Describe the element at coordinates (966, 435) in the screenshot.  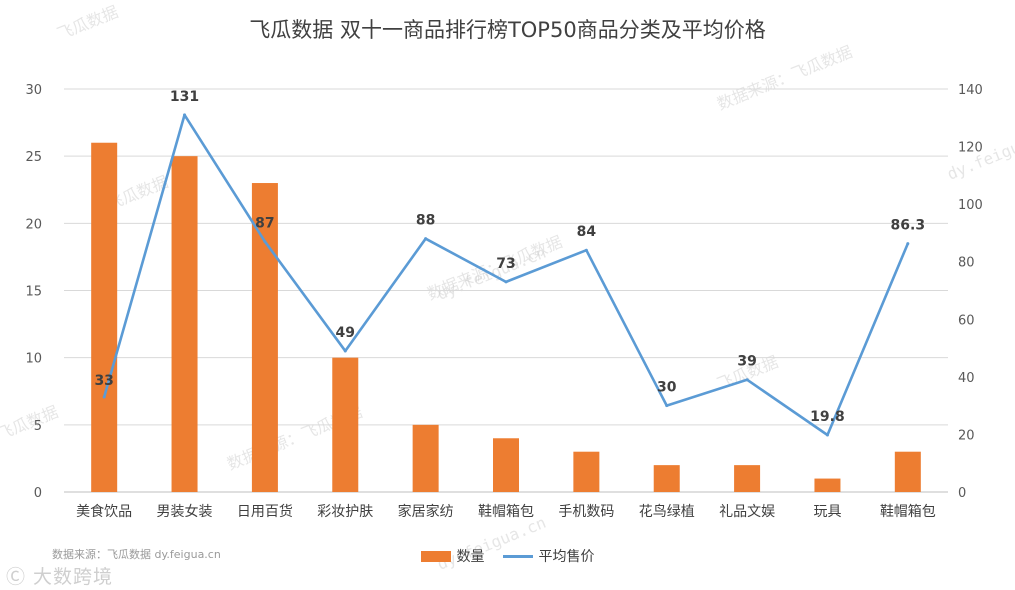
I see `right-tick-label: 20` at that location.